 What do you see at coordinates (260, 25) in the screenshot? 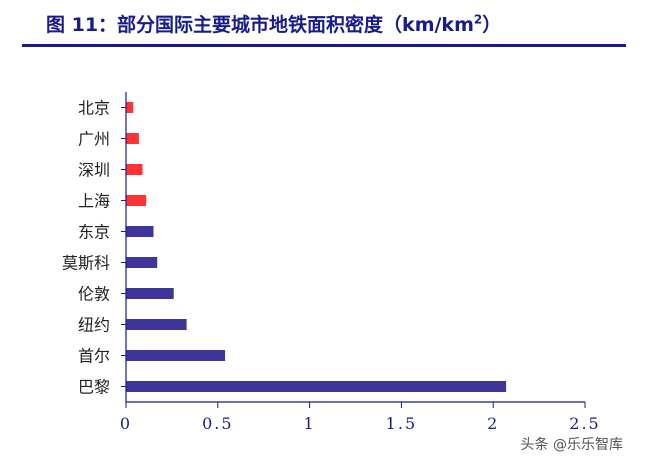
I see `figure-title-main: 图 11：部分国际主要城市地铁面积密度（km/km` at bounding box center [260, 25].